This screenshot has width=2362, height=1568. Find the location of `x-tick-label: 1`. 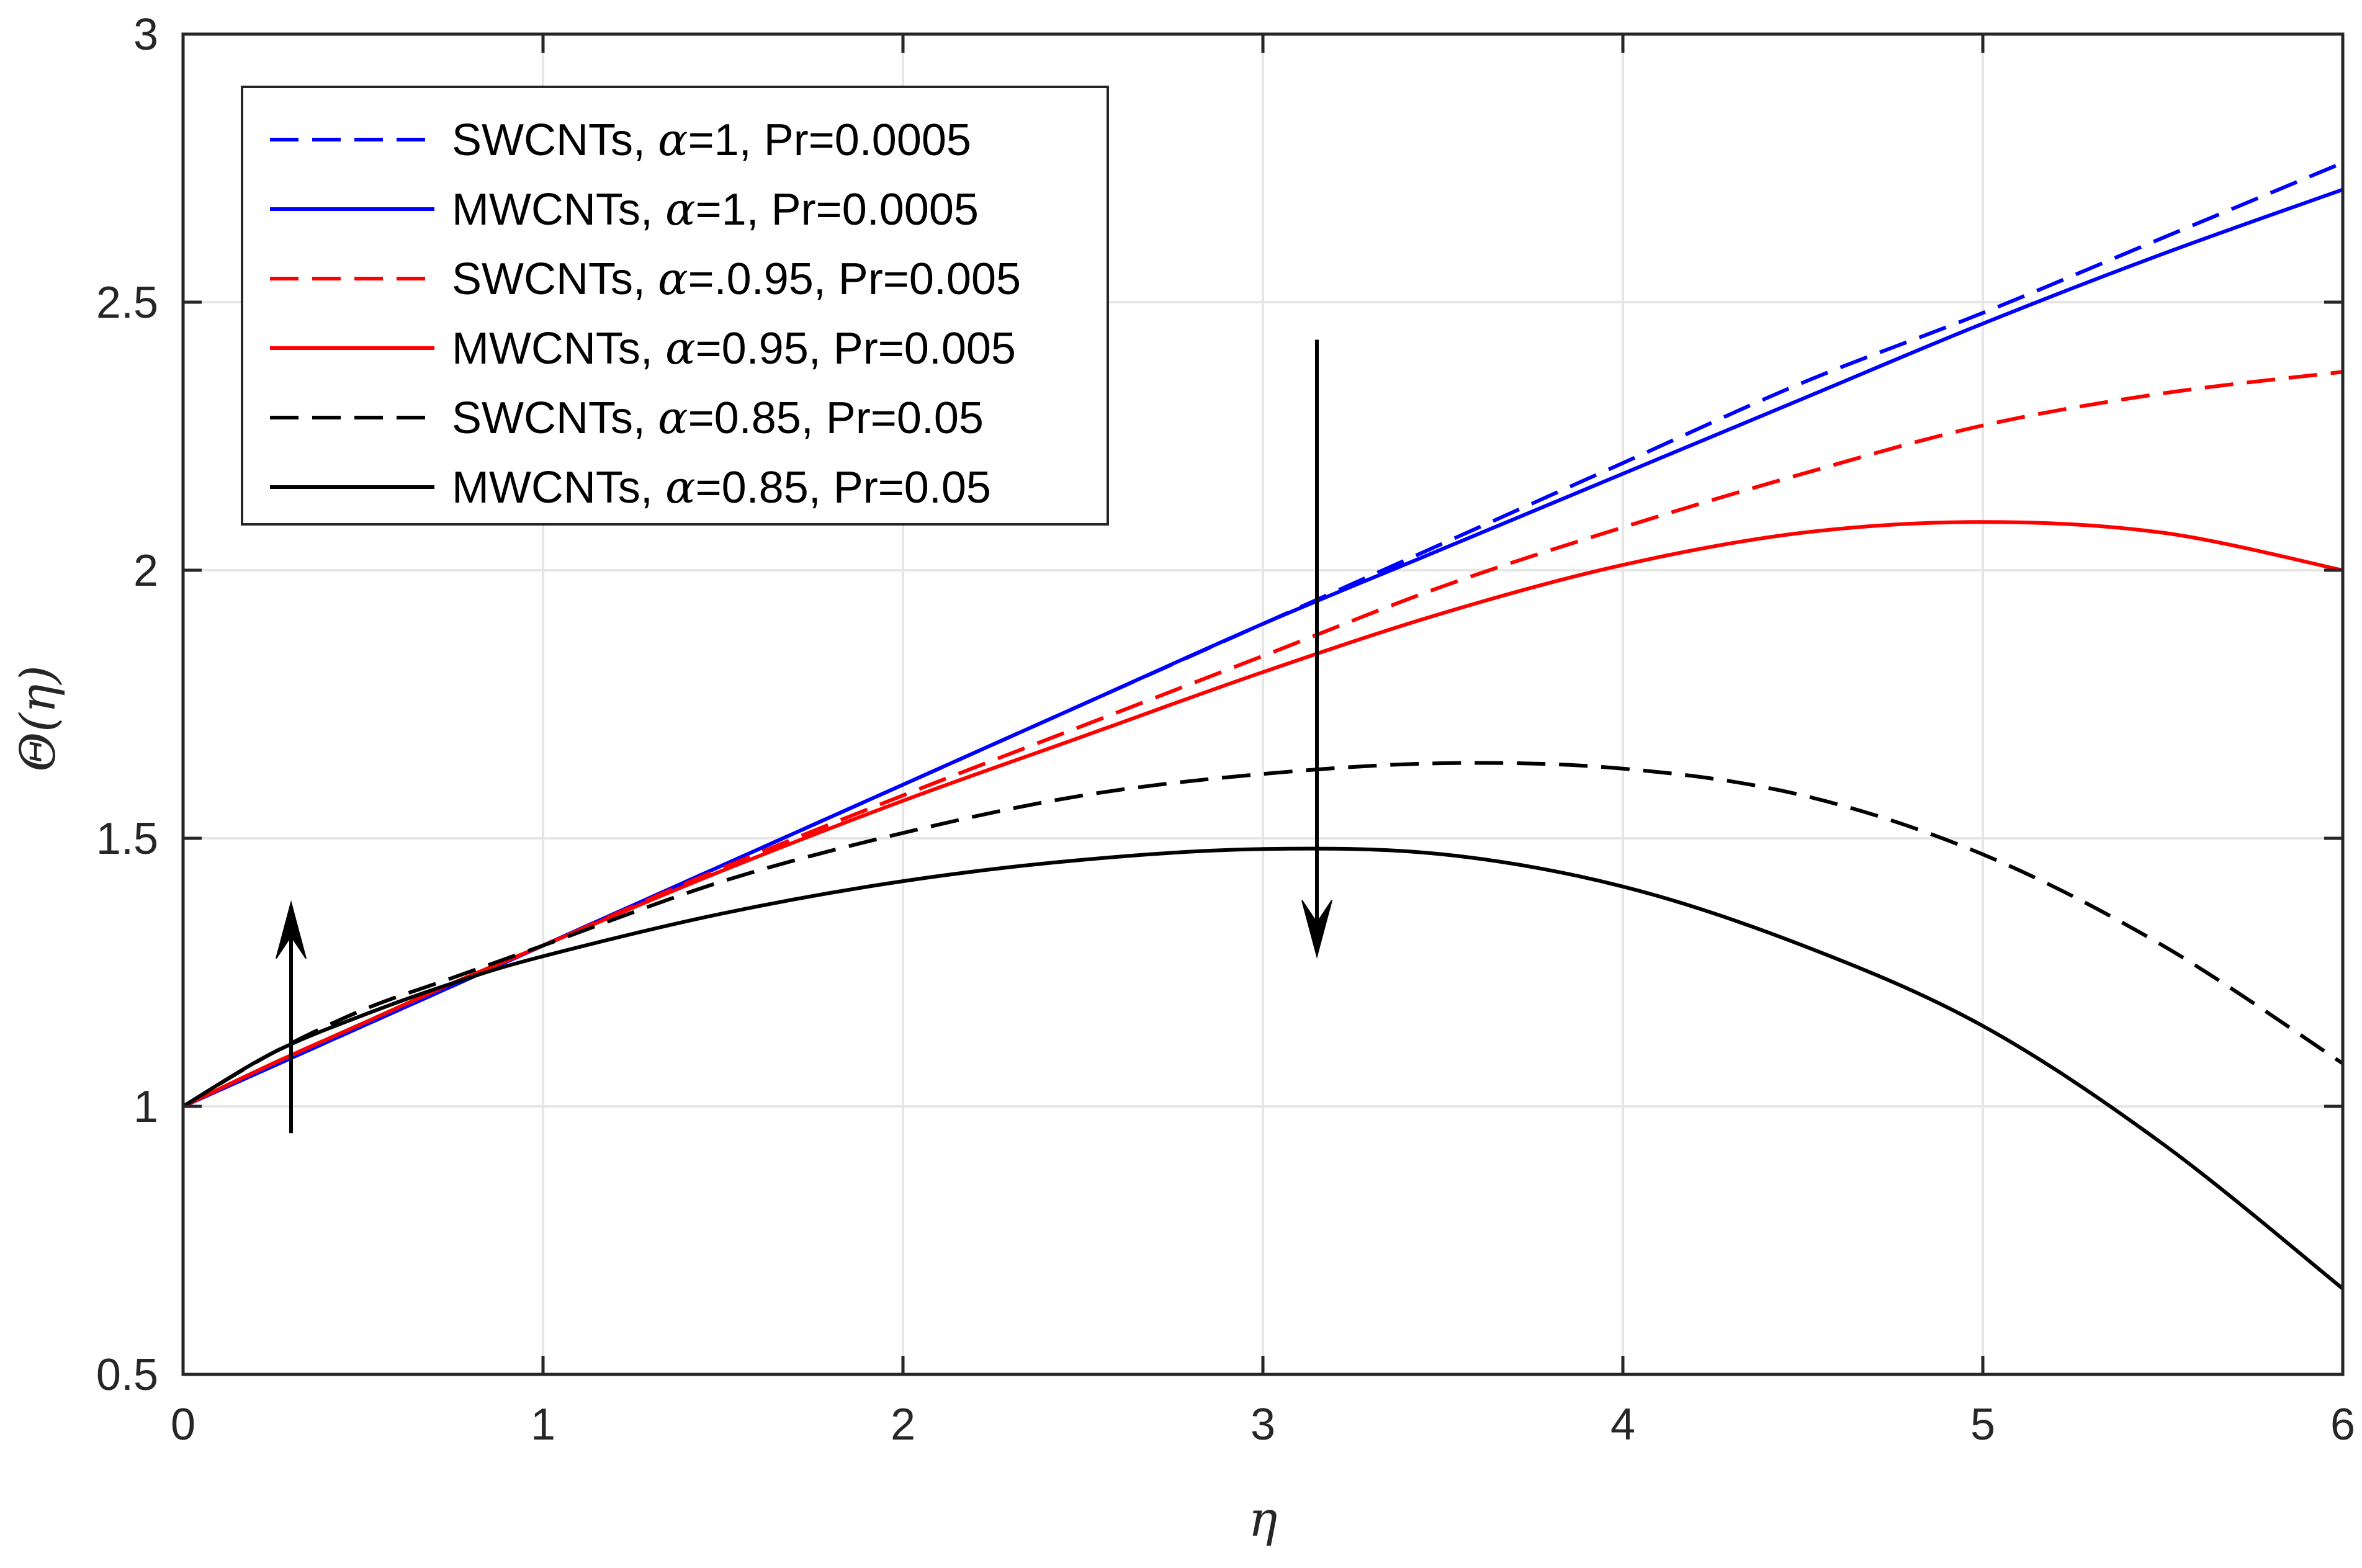

x-tick-label: 1 is located at coordinates (543, 1424).